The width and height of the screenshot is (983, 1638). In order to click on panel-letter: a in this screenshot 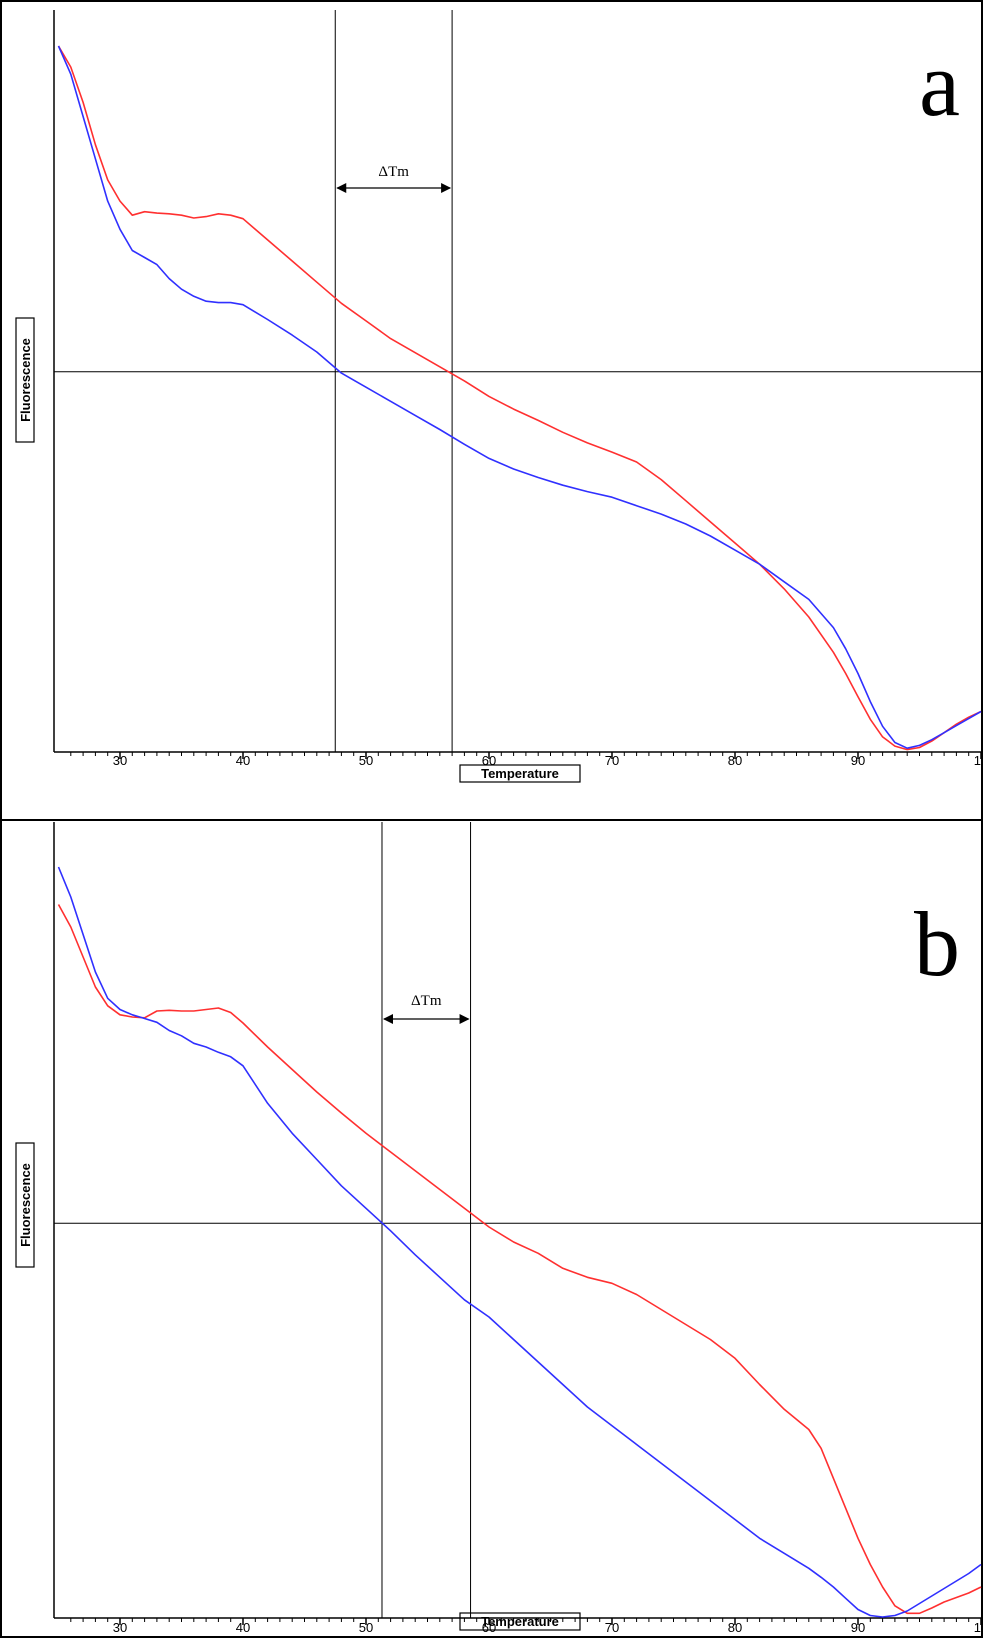, I will do `click(939, 84)`.